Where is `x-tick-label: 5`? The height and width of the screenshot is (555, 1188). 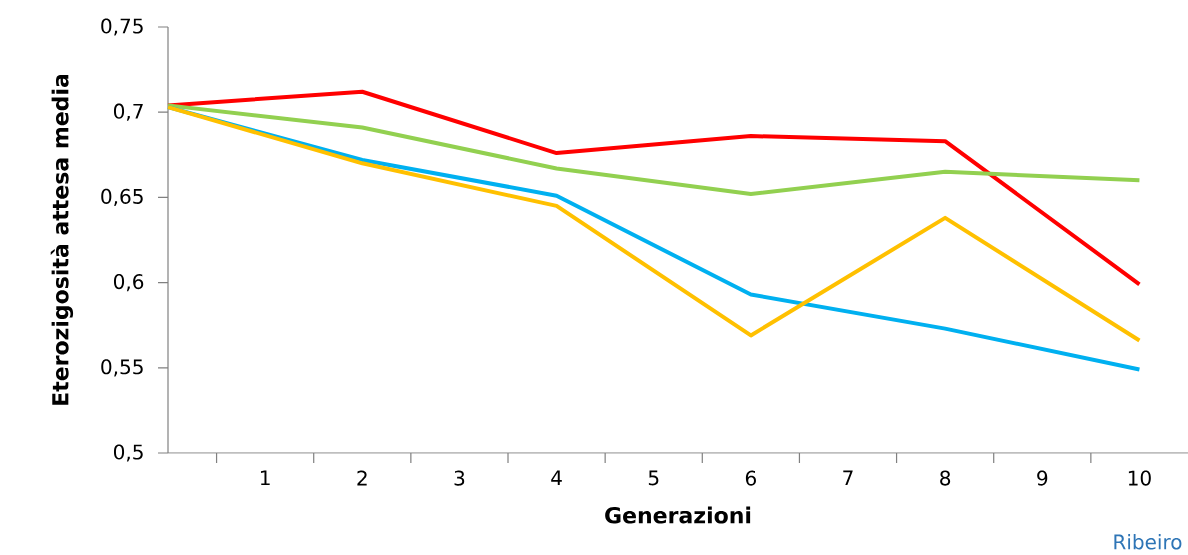
x-tick-label: 5 is located at coordinates (653, 478).